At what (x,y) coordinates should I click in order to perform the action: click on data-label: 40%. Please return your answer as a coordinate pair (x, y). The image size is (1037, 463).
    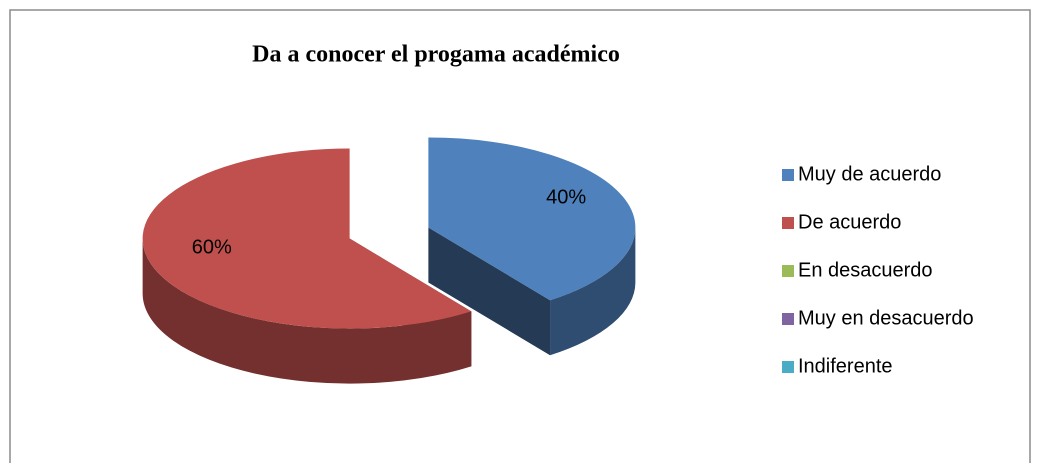
    Looking at the image, I should click on (566, 197).